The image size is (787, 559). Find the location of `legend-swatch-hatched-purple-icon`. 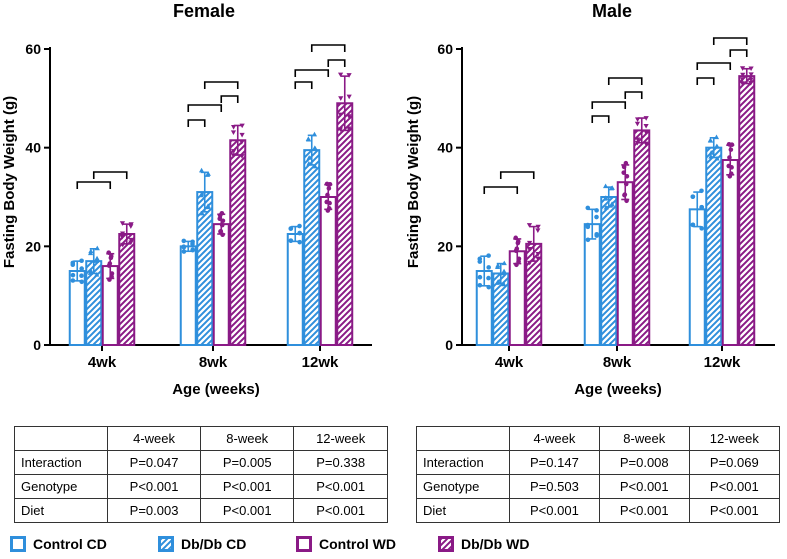

legend-swatch-hatched-purple-icon is located at coordinates (446, 544).